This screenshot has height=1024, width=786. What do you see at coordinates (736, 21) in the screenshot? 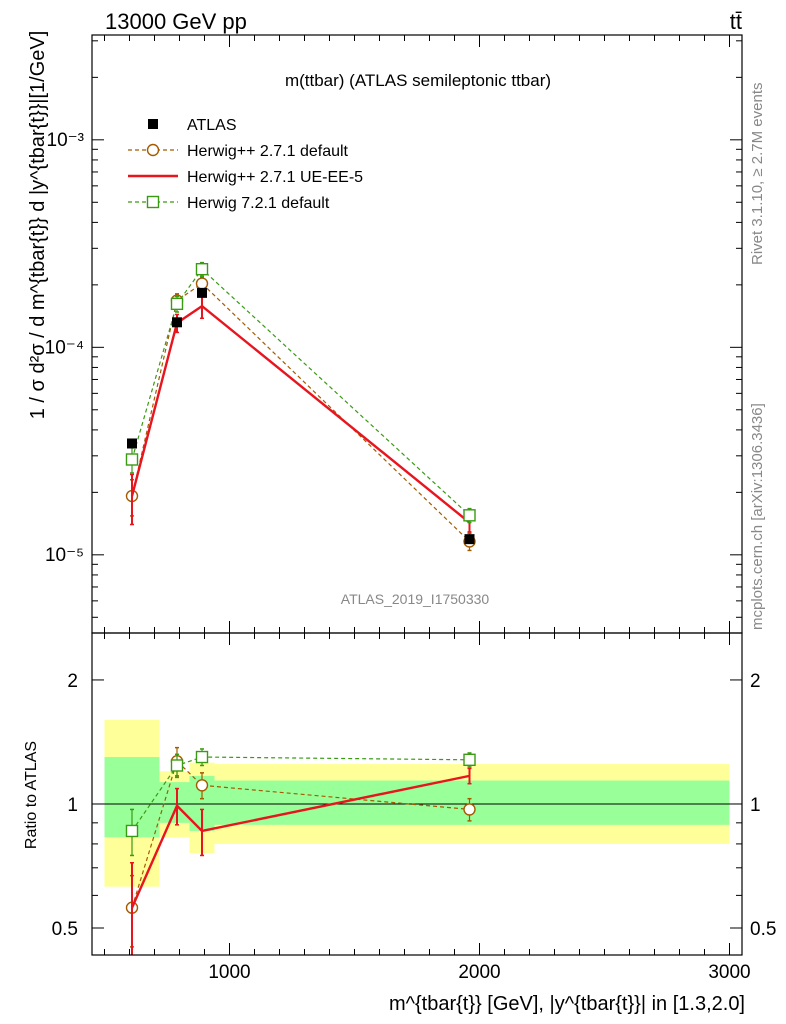
I see `header-right-label: tt̄` at bounding box center [736, 21].